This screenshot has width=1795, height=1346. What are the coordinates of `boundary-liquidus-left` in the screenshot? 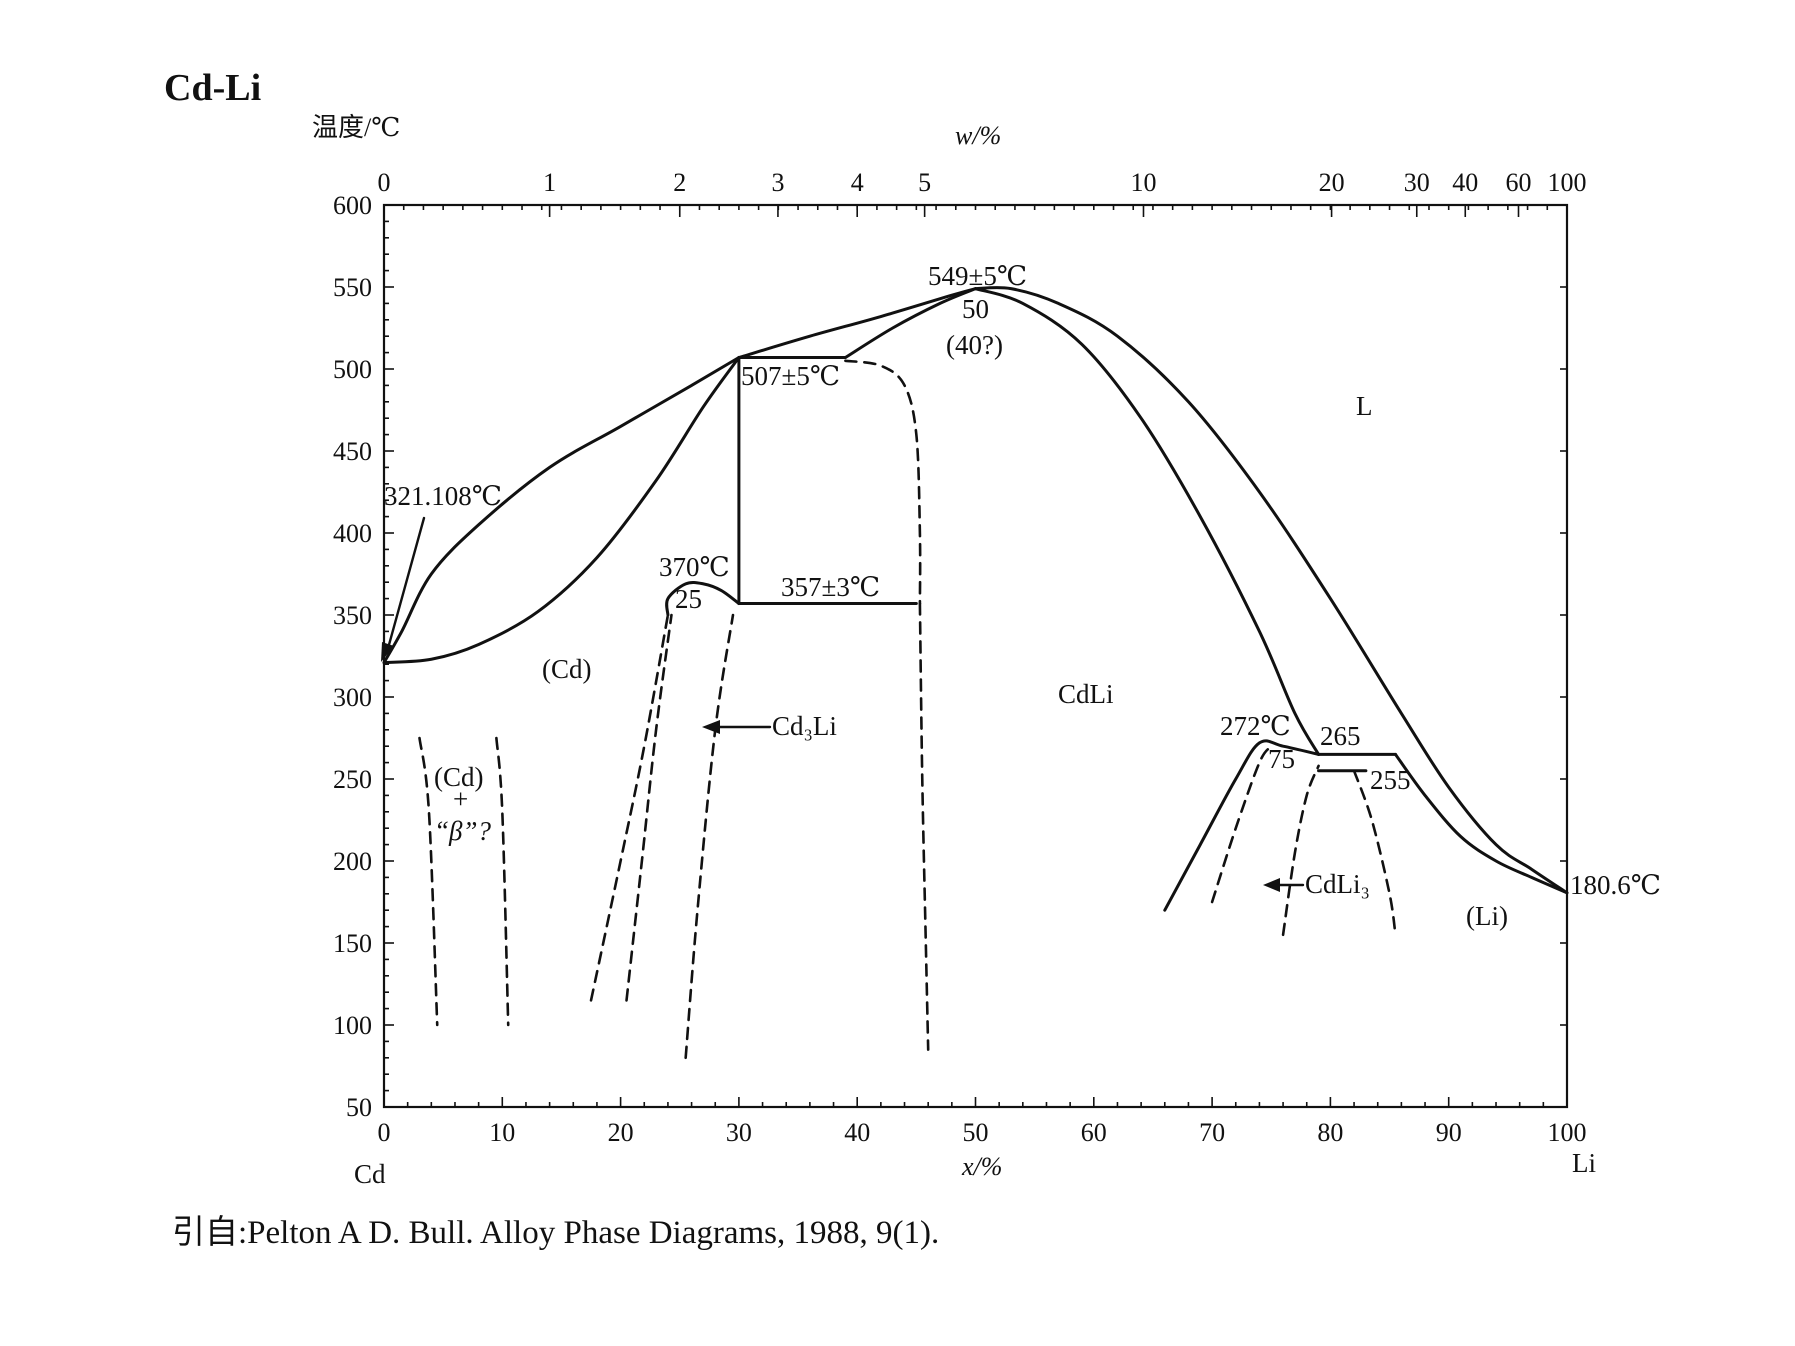 It's located at (561, 510).